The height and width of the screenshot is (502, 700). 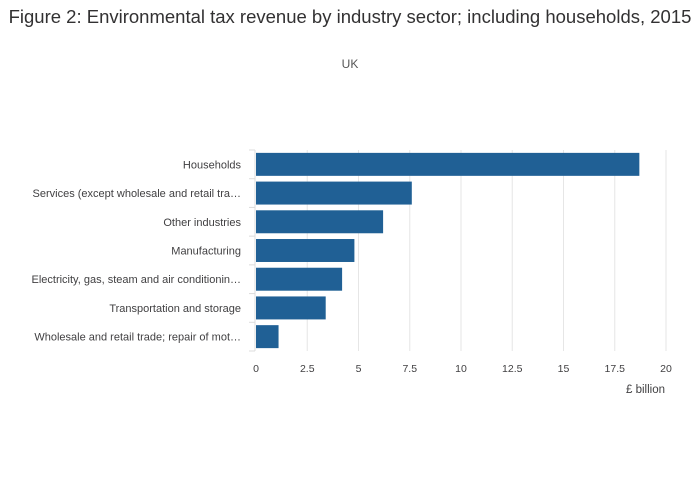 What do you see at coordinates (206, 252) in the screenshot?
I see `category-label: Manufacturing` at bounding box center [206, 252].